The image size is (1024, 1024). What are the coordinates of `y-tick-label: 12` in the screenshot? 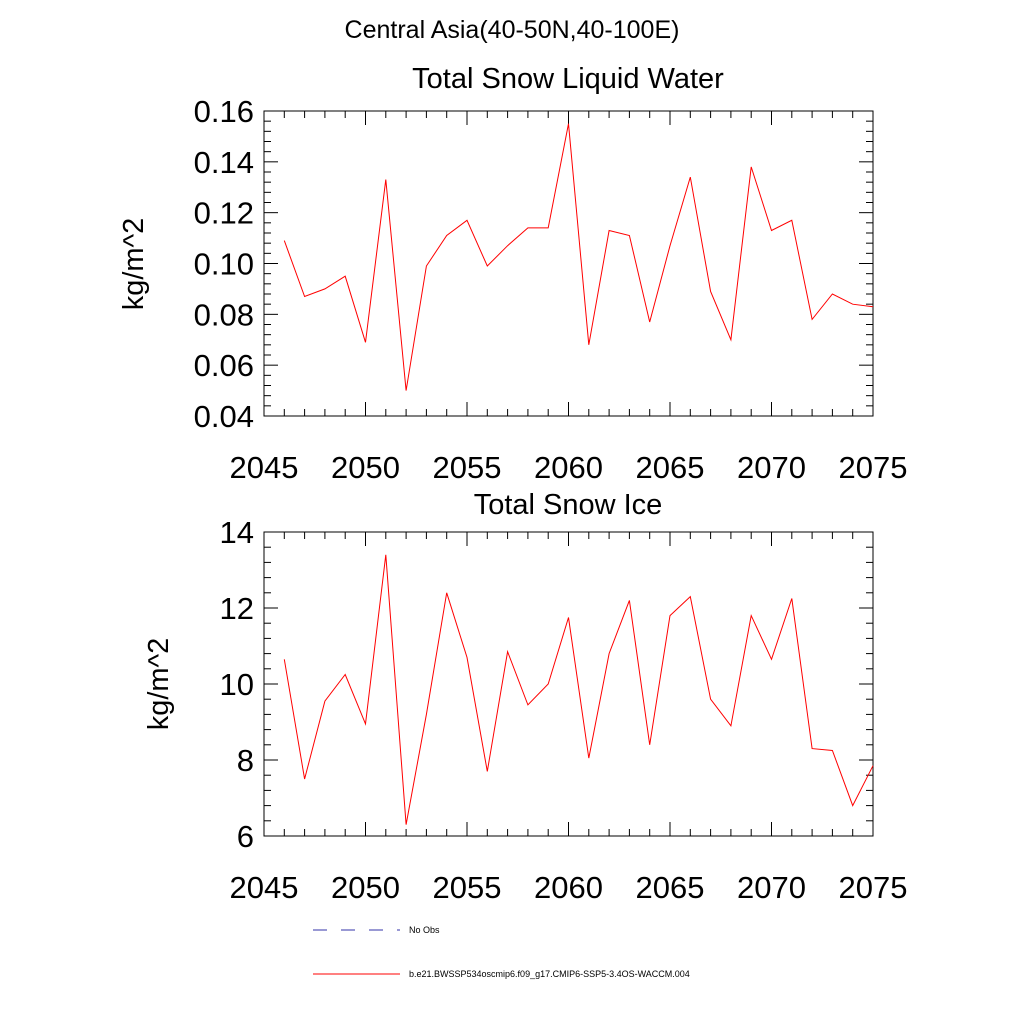 It's located at (237, 608).